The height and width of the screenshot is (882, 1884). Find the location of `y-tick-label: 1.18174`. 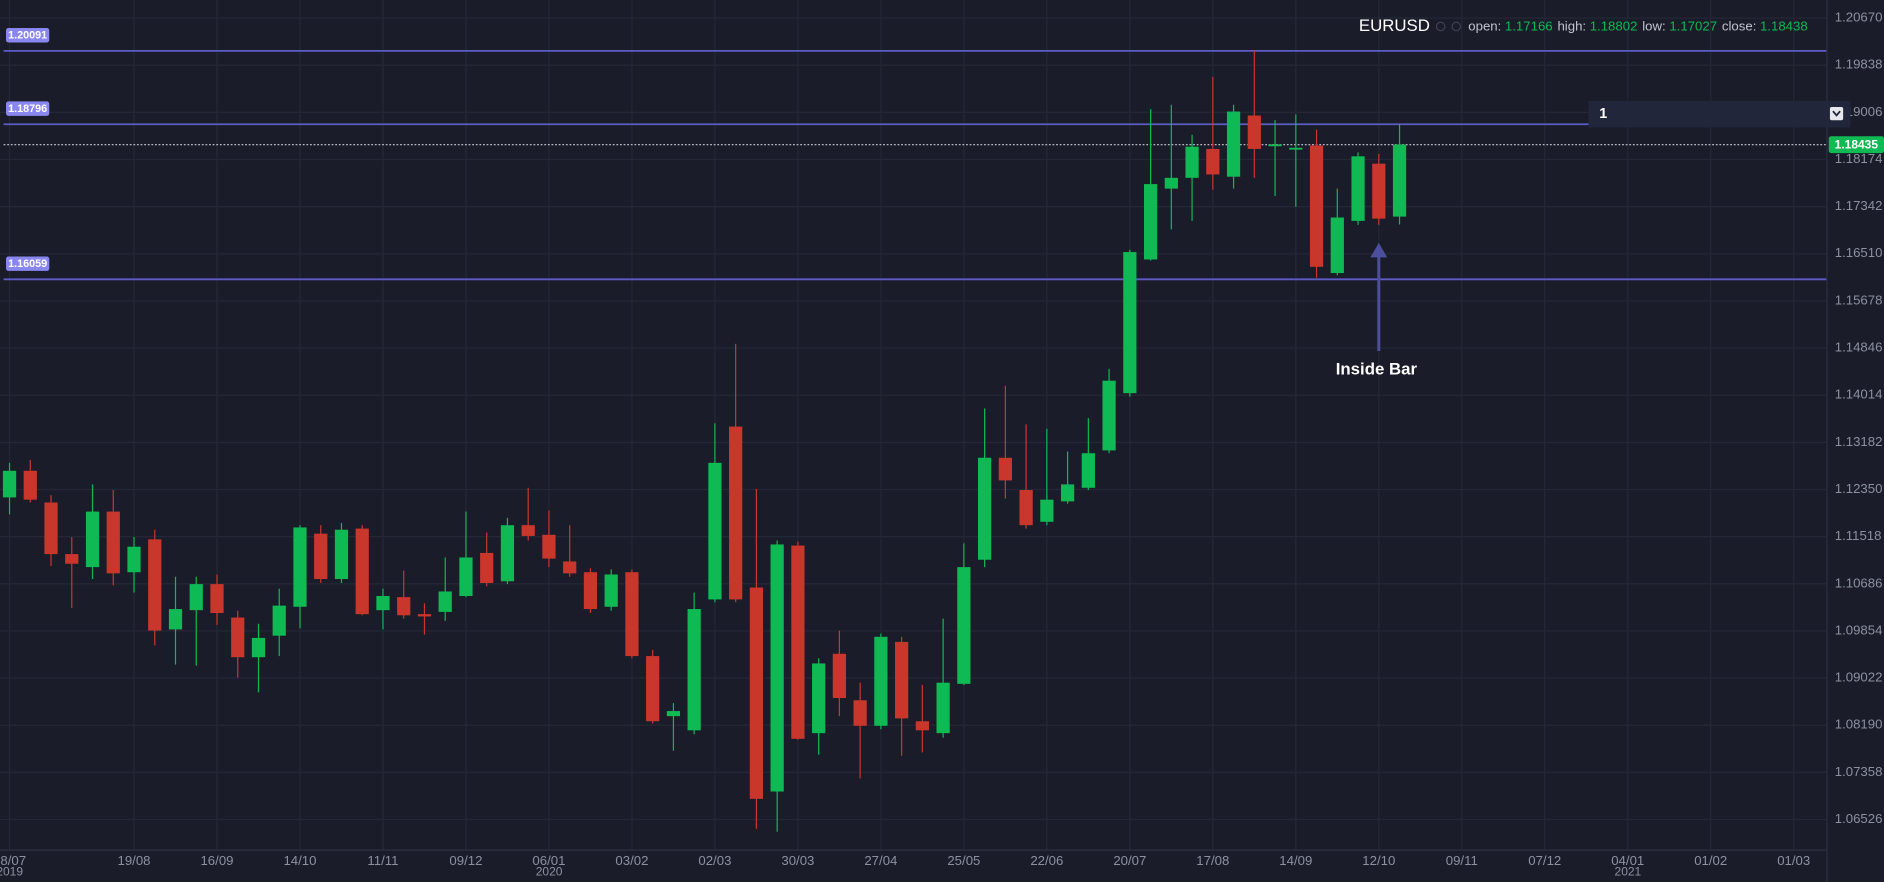

y-tick-label: 1.18174 is located at coordinates (1859, 158).